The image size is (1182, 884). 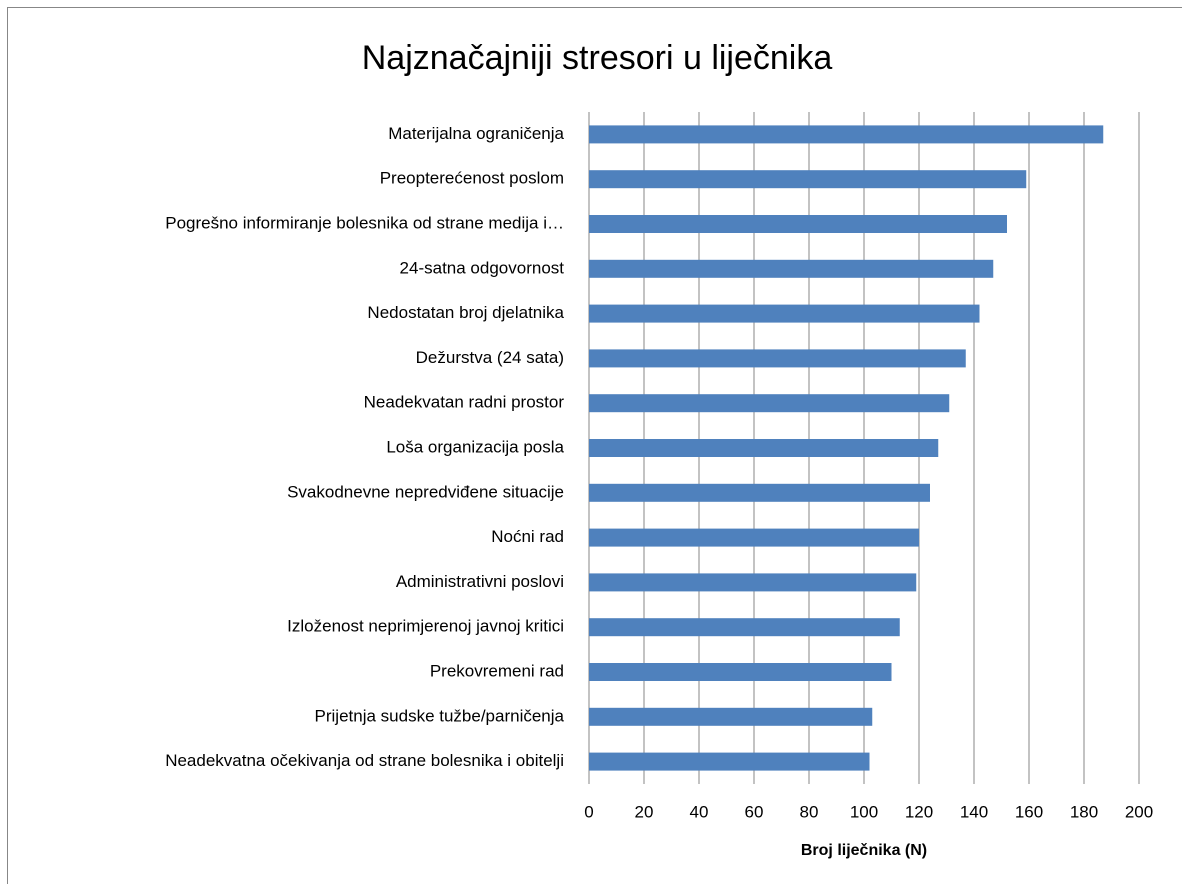 What do you see at coordinates (476, 133) in the screenshot?
I see `y-tick-label: Materijalna ograničenja` at bounding box center [476, 133].